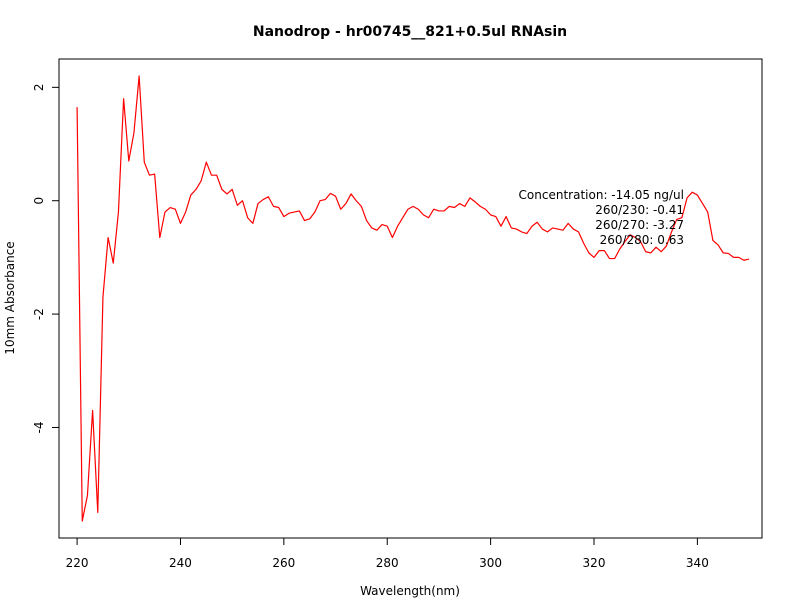 The height and width of the screenshot is (612, 792). I want to click on x-tick-label: 260, so click(283, 563).